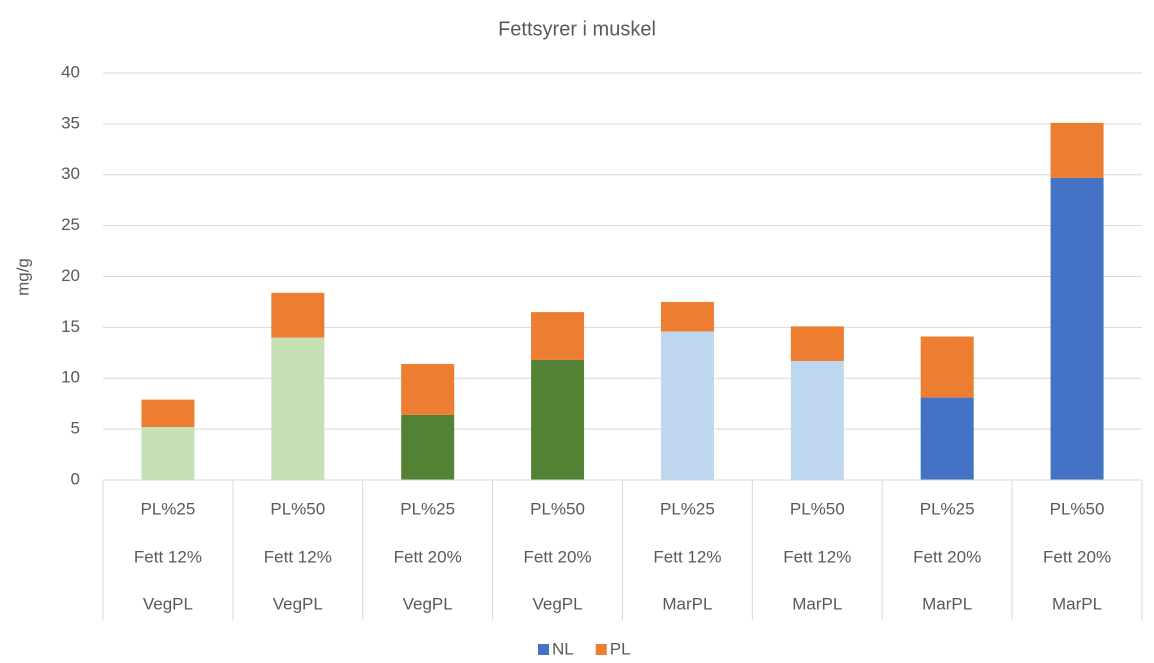  Describe the element at coordinates (70, 71) in the screenshot. I see `y-tick-label: 40` at that location.